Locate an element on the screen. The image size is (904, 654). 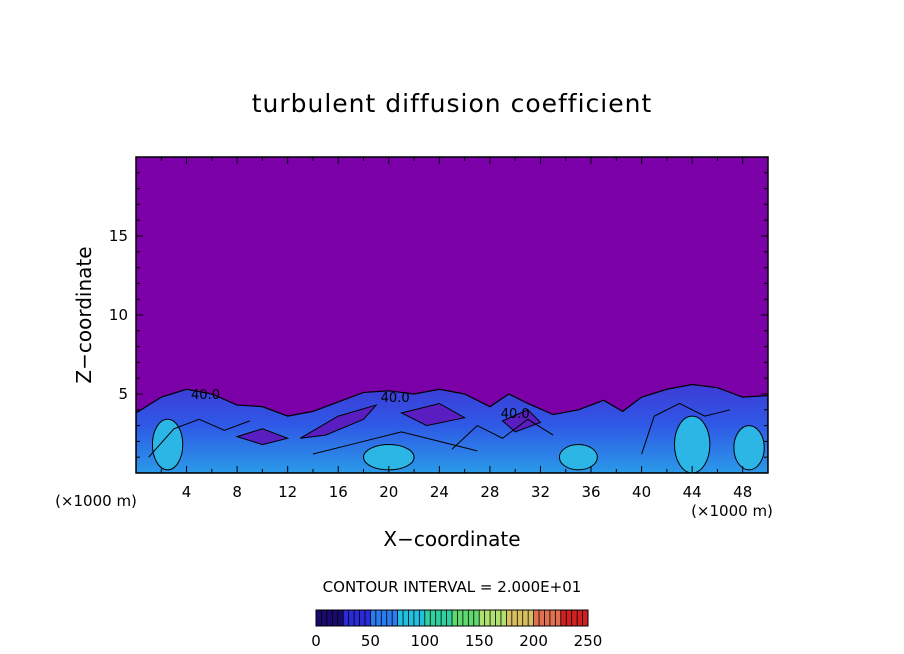
x-unit-label-left: (×1000 m) is located at coordinates (96, 501).